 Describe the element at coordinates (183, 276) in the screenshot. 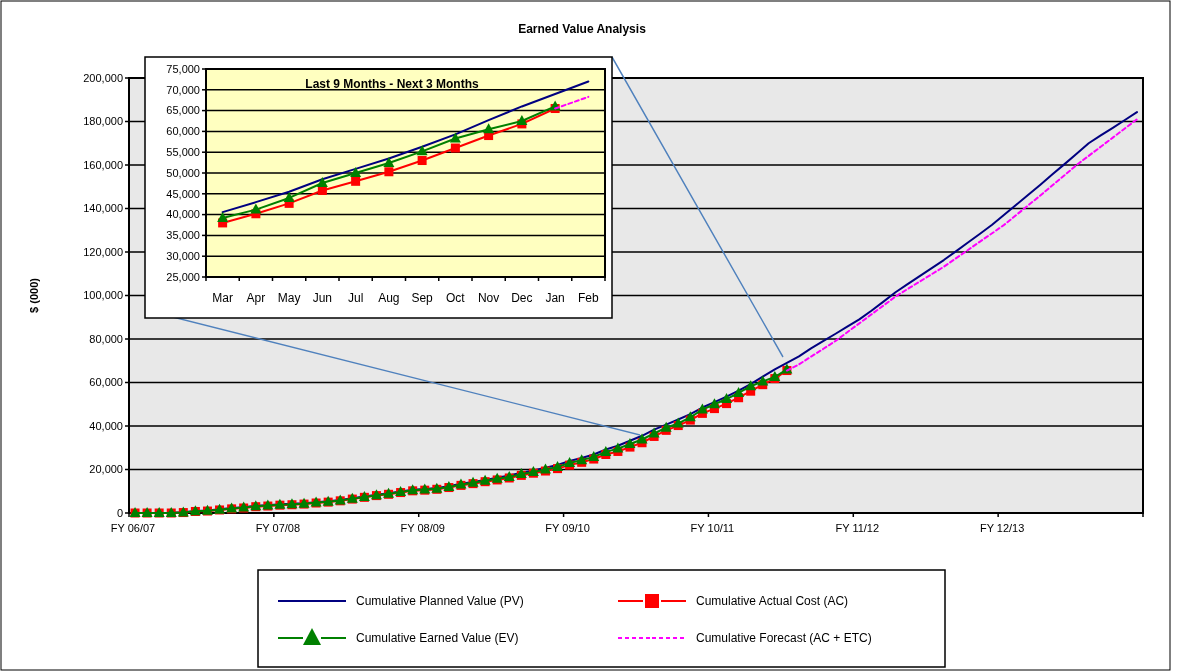

I see `y-tick-label: 25,000` at that location.